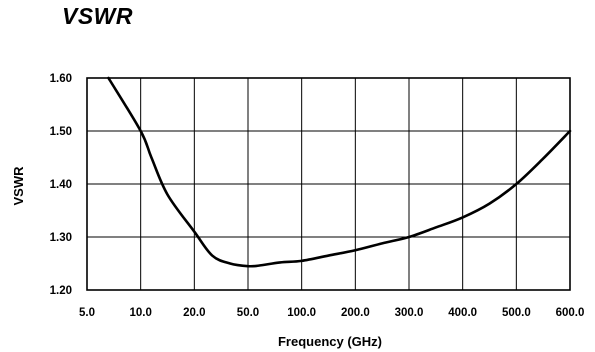  I want to click on y-axis-label: VSWR, so click(18, 186).